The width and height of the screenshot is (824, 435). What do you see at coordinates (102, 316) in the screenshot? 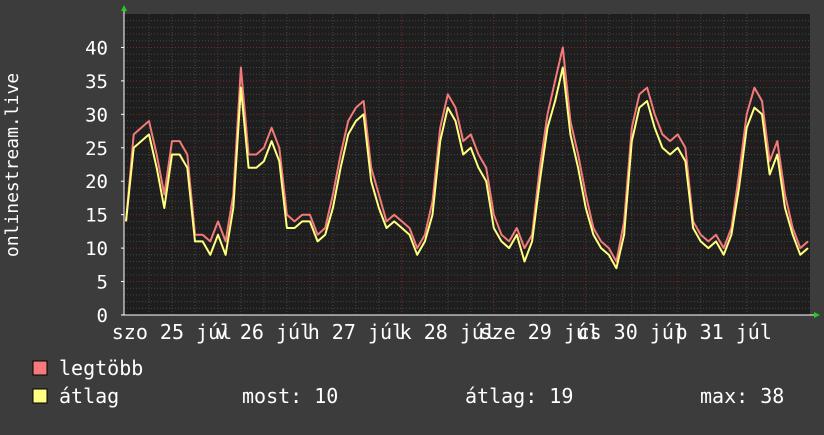
I see `y-tick-label: 0` at bounding box center [102, 316].